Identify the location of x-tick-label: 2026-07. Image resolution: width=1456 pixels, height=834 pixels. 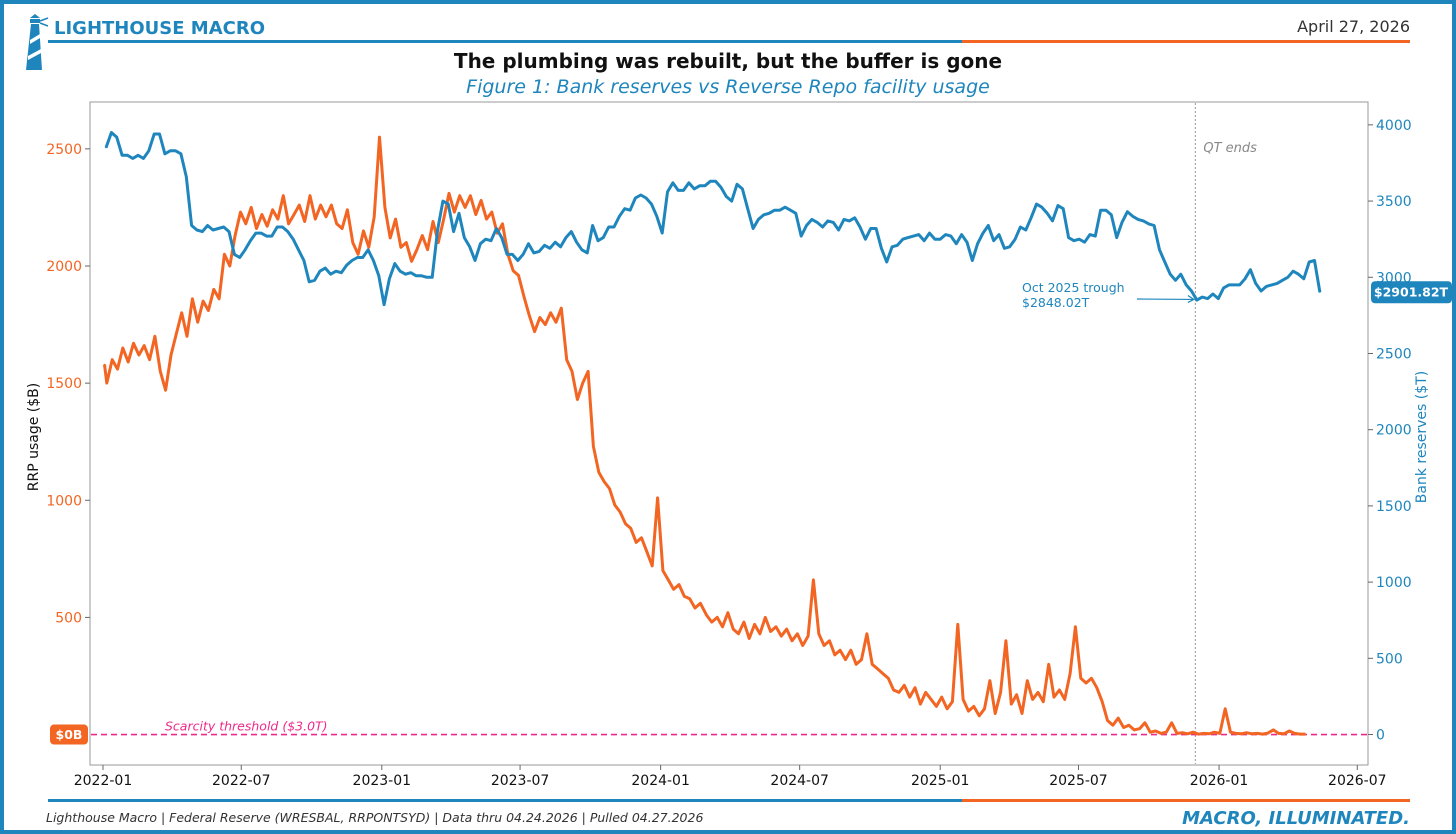
(1357, 781).